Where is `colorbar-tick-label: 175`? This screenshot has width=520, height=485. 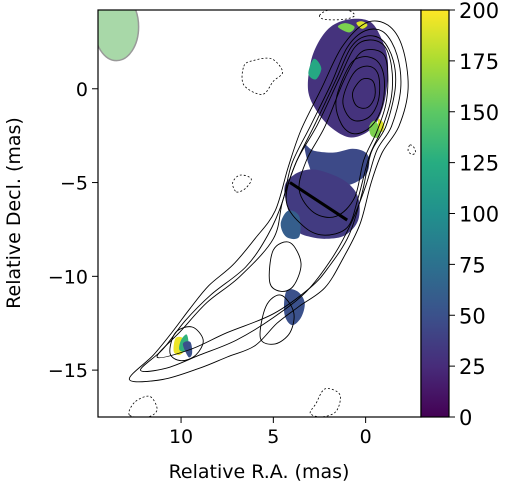 colorbar-tick-label: 175 is located at coordinates (479, 62).